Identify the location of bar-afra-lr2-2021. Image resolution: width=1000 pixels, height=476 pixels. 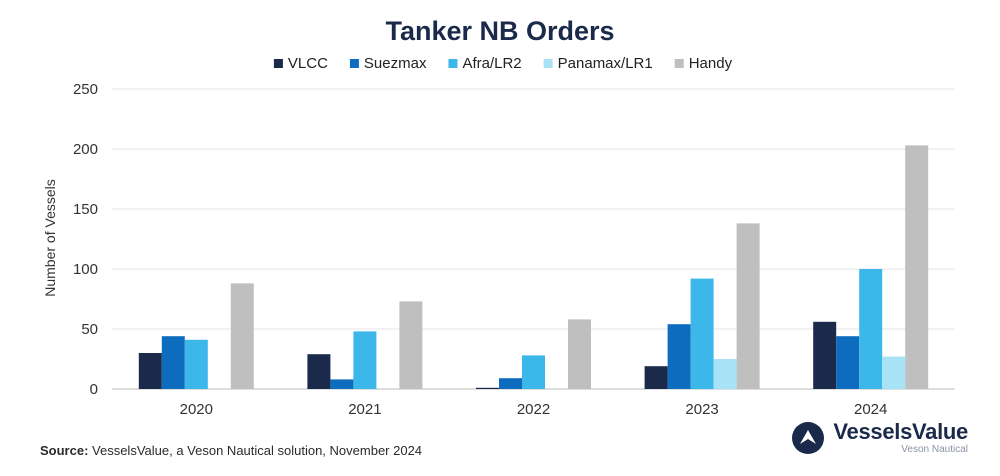
(365, 360).